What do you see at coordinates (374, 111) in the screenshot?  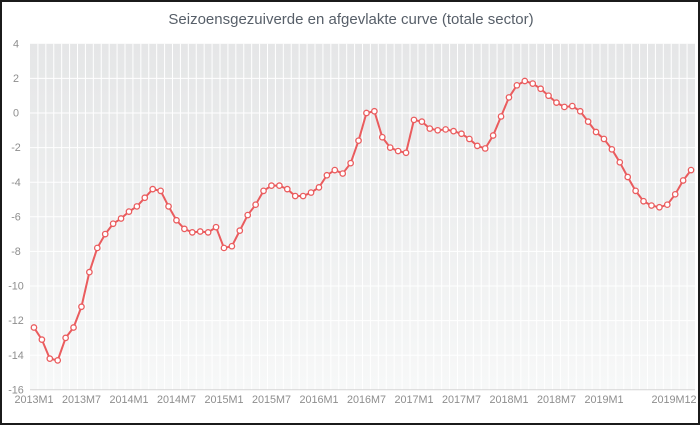 I see `data-point-2016M8` at bounding box center [374, 111].